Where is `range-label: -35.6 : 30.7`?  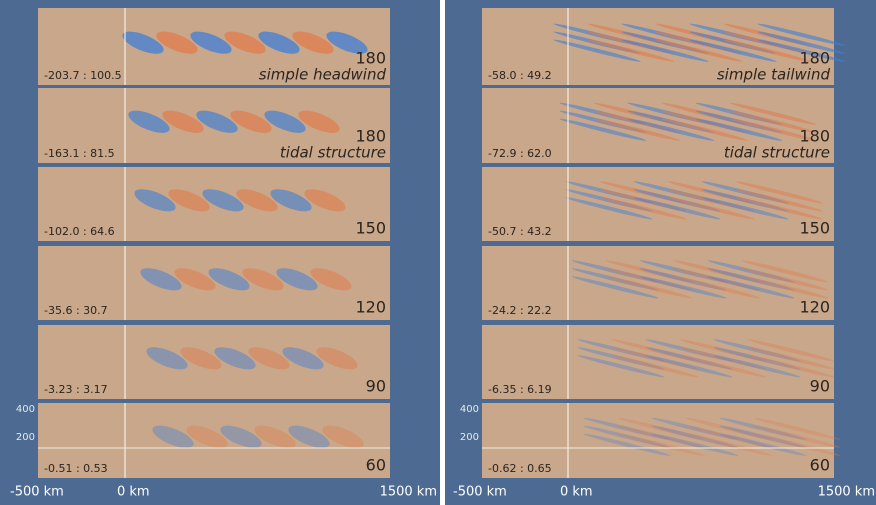 range-label: -35.6 : 30.7 is located at coordinates (76, 310).